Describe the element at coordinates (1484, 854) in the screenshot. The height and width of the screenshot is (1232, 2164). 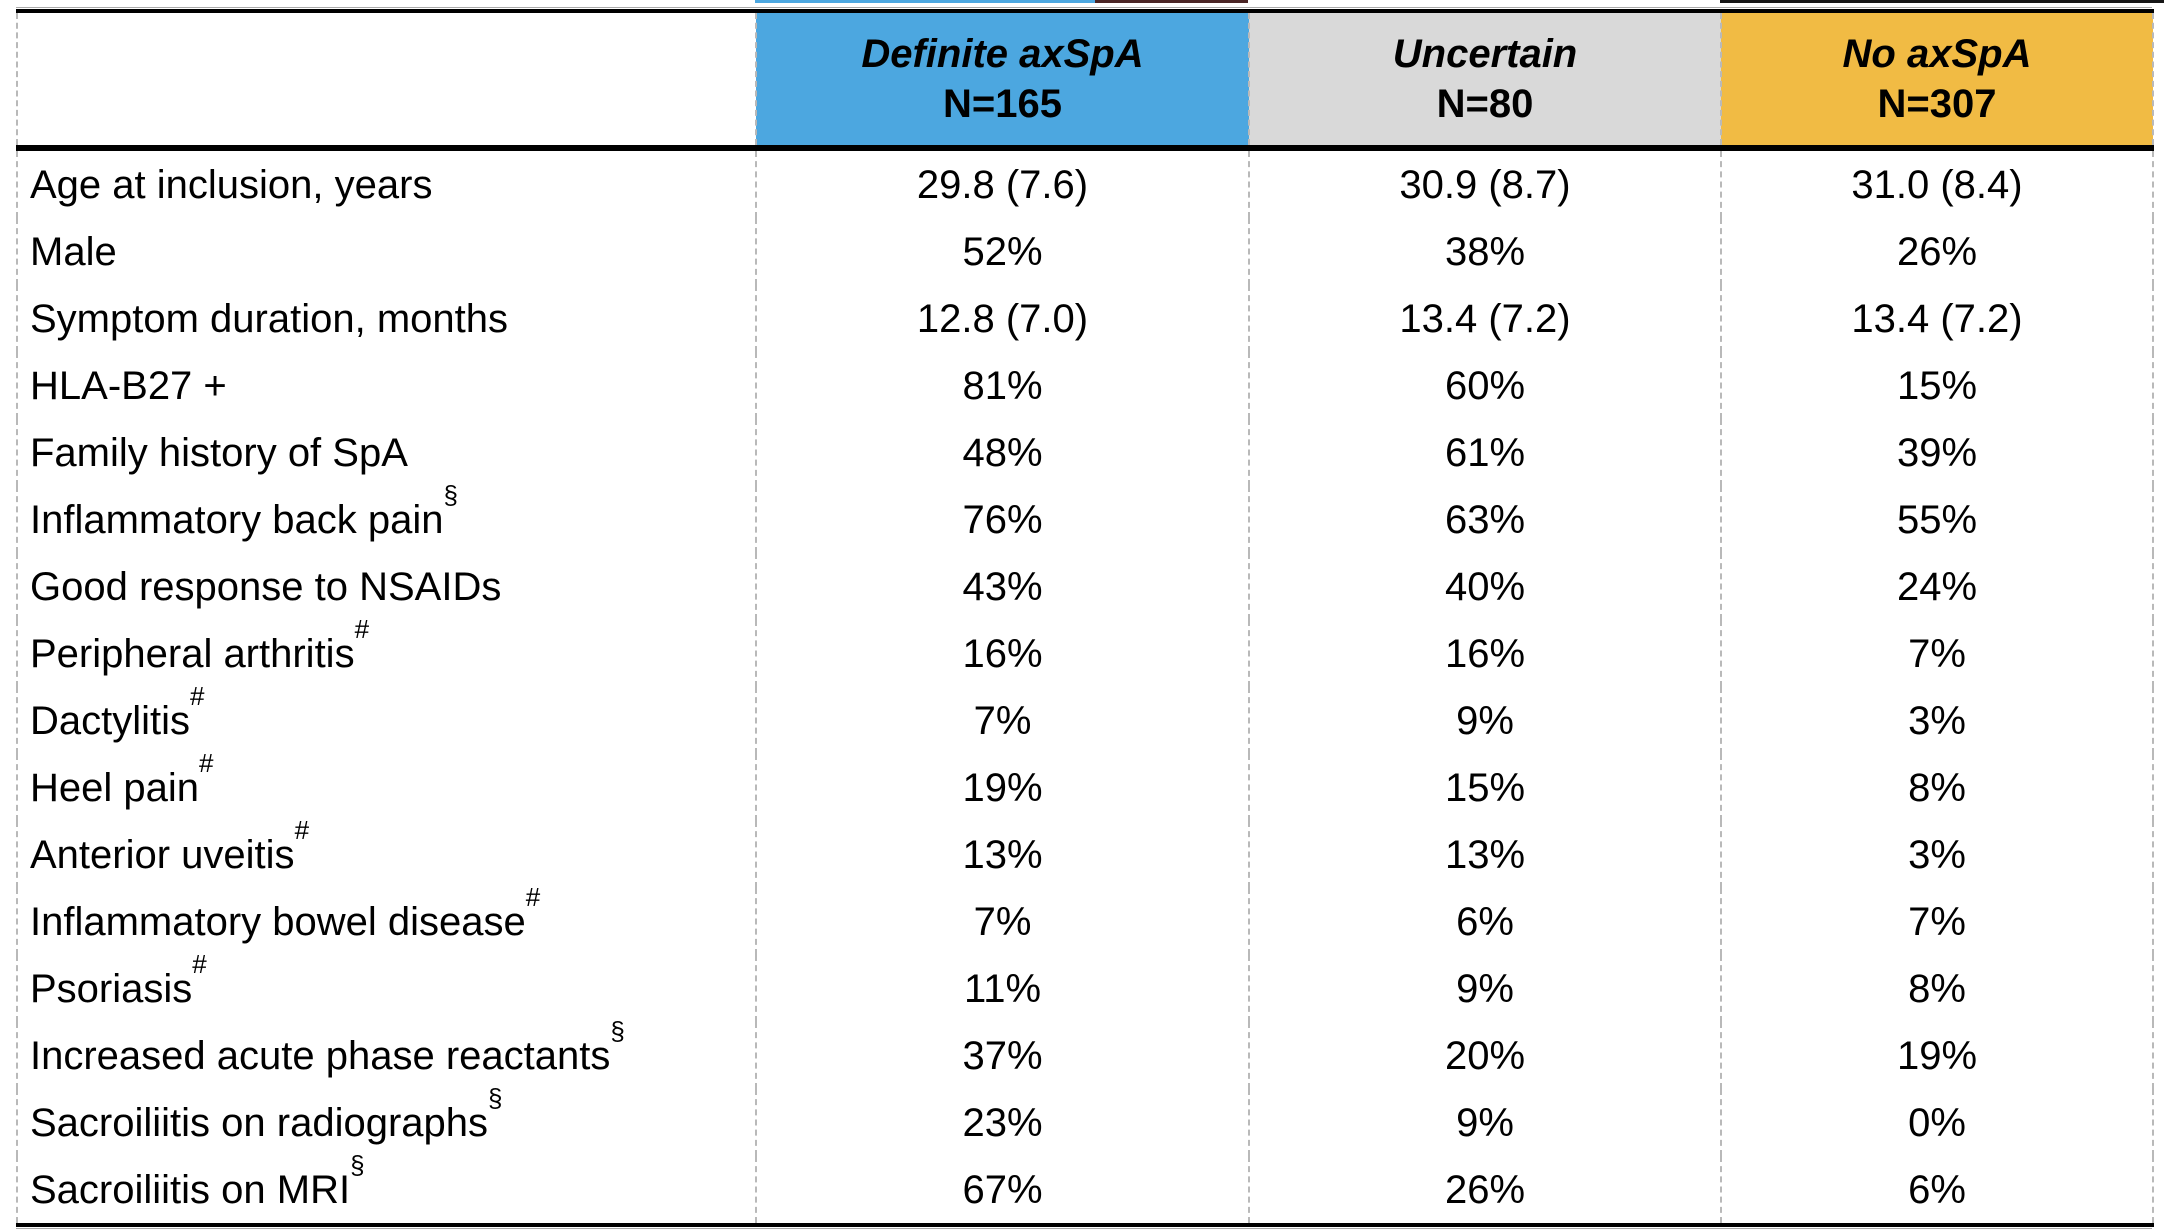
I see `value-cell-uncertain: 13%` at that location.